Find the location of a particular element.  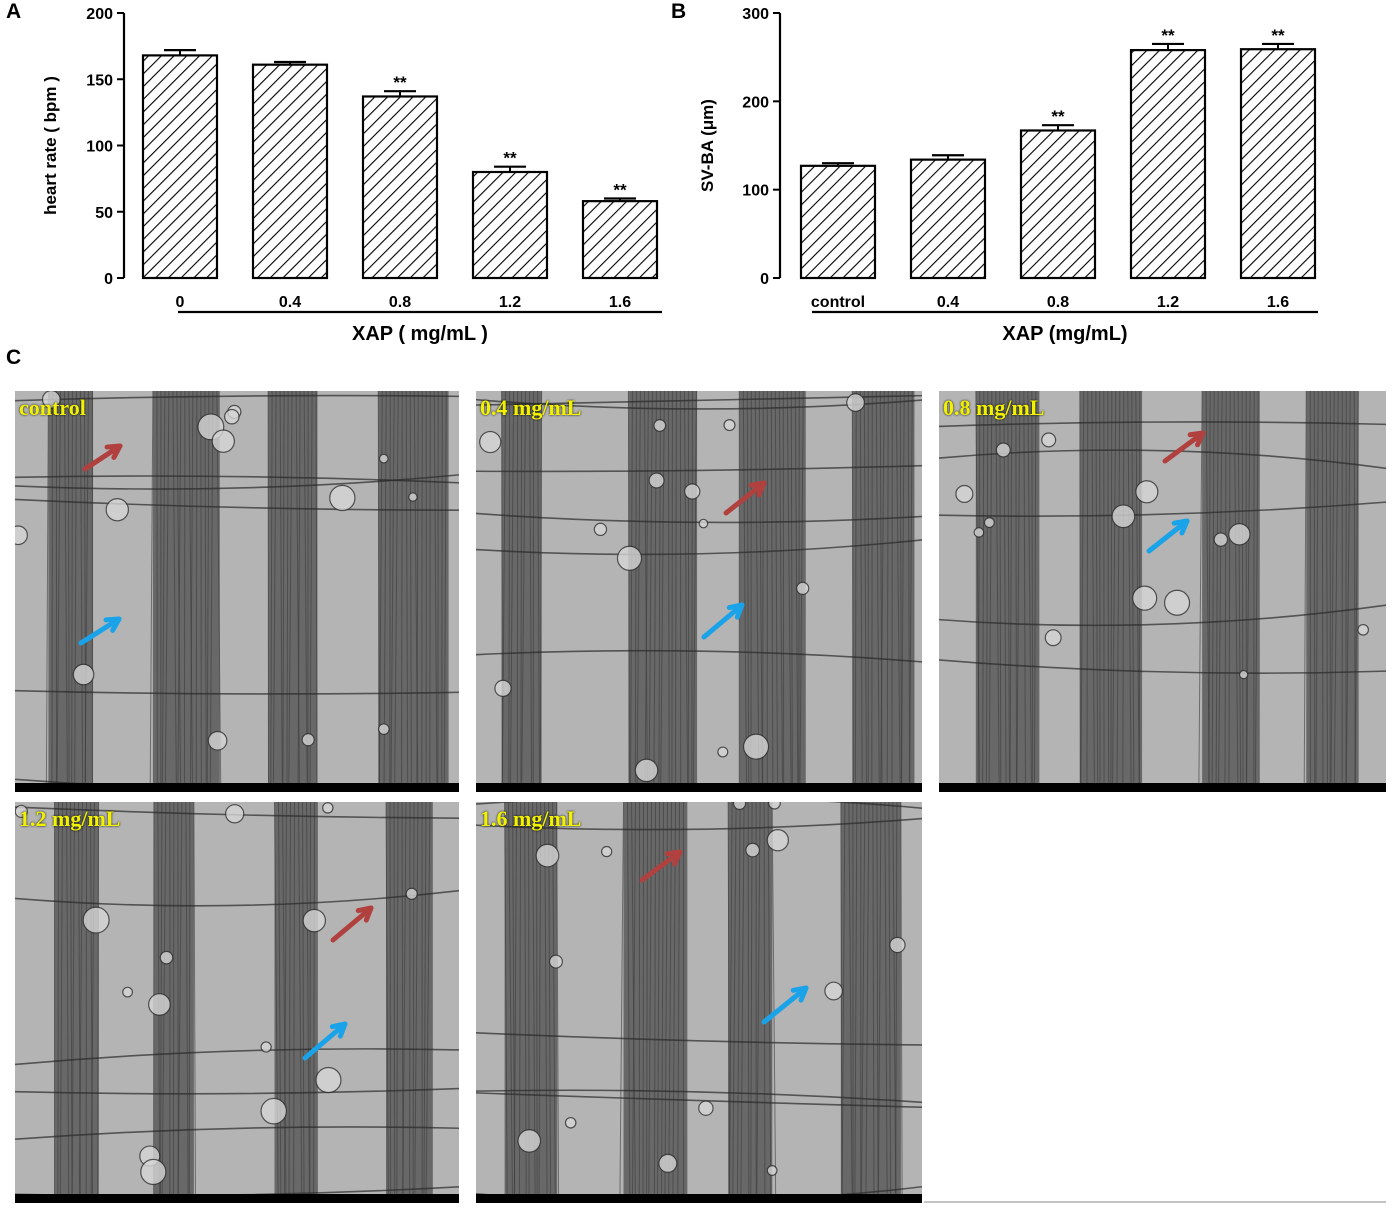

y-axis-label: SV-BA (μm) is located at coordinates (707, 145).